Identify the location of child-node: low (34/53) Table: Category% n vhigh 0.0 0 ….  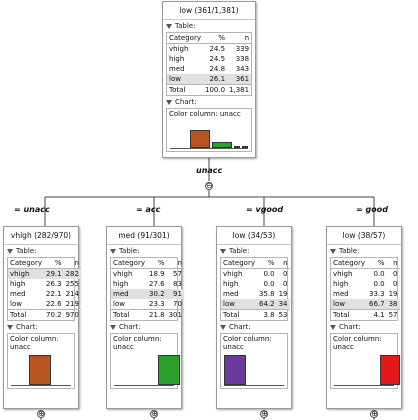
(254, 317).